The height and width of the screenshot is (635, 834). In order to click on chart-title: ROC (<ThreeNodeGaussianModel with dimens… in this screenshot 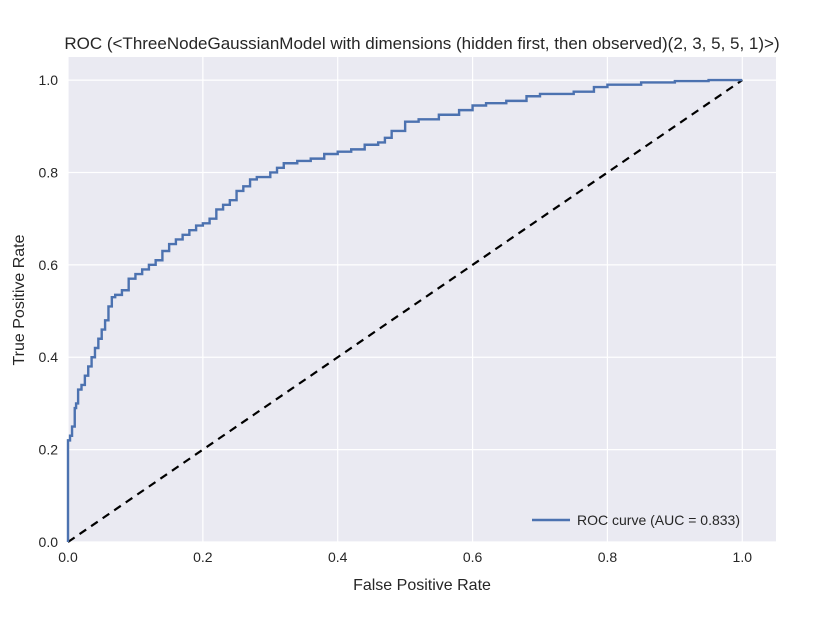, I will do `click(421, 43)`.